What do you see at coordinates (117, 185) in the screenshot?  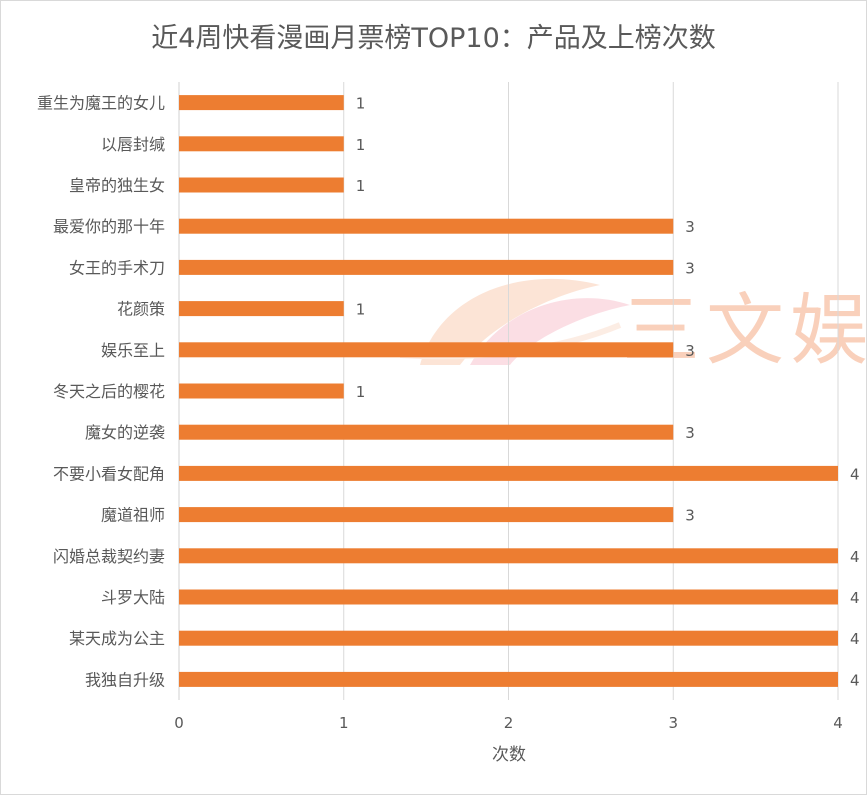 I see `category-label: 皇帝的独生女` at bounding box center [117, 185].